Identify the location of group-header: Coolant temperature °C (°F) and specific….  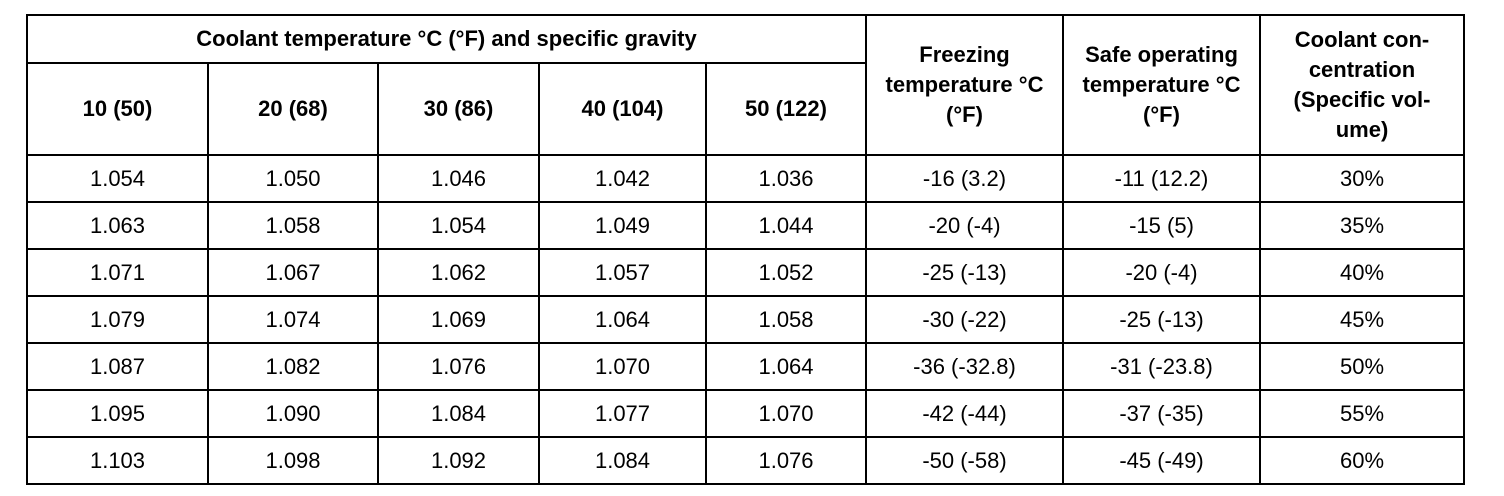
(446, 39).